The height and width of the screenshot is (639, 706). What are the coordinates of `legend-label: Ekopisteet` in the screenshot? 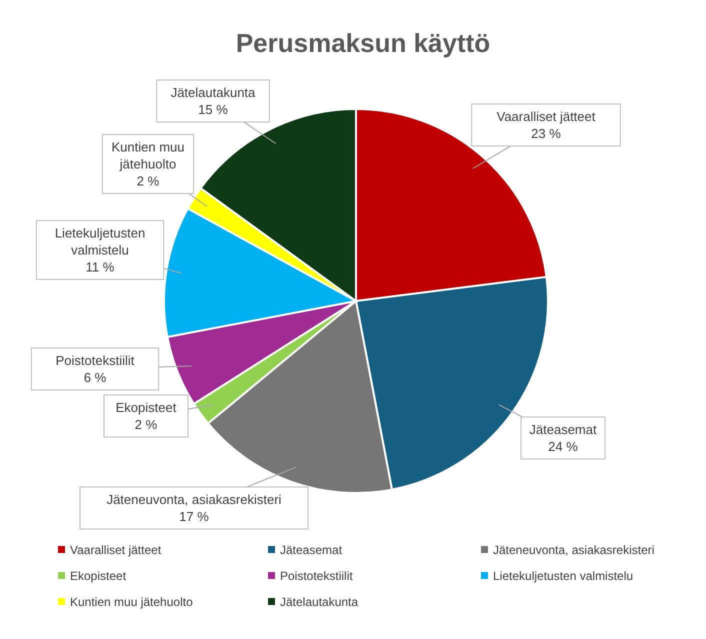 It's located at (98, 576).